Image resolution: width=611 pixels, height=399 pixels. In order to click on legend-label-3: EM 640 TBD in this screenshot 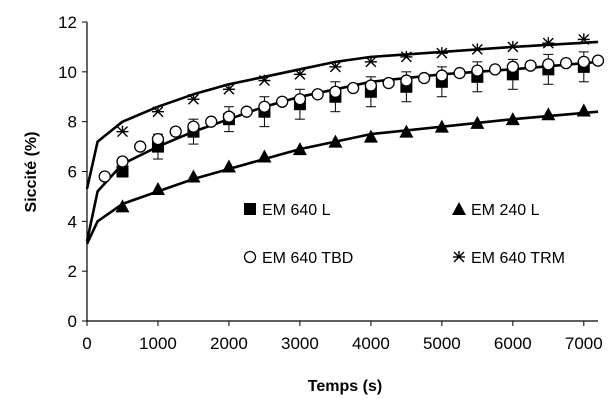, I will do `click(307, 258)`.